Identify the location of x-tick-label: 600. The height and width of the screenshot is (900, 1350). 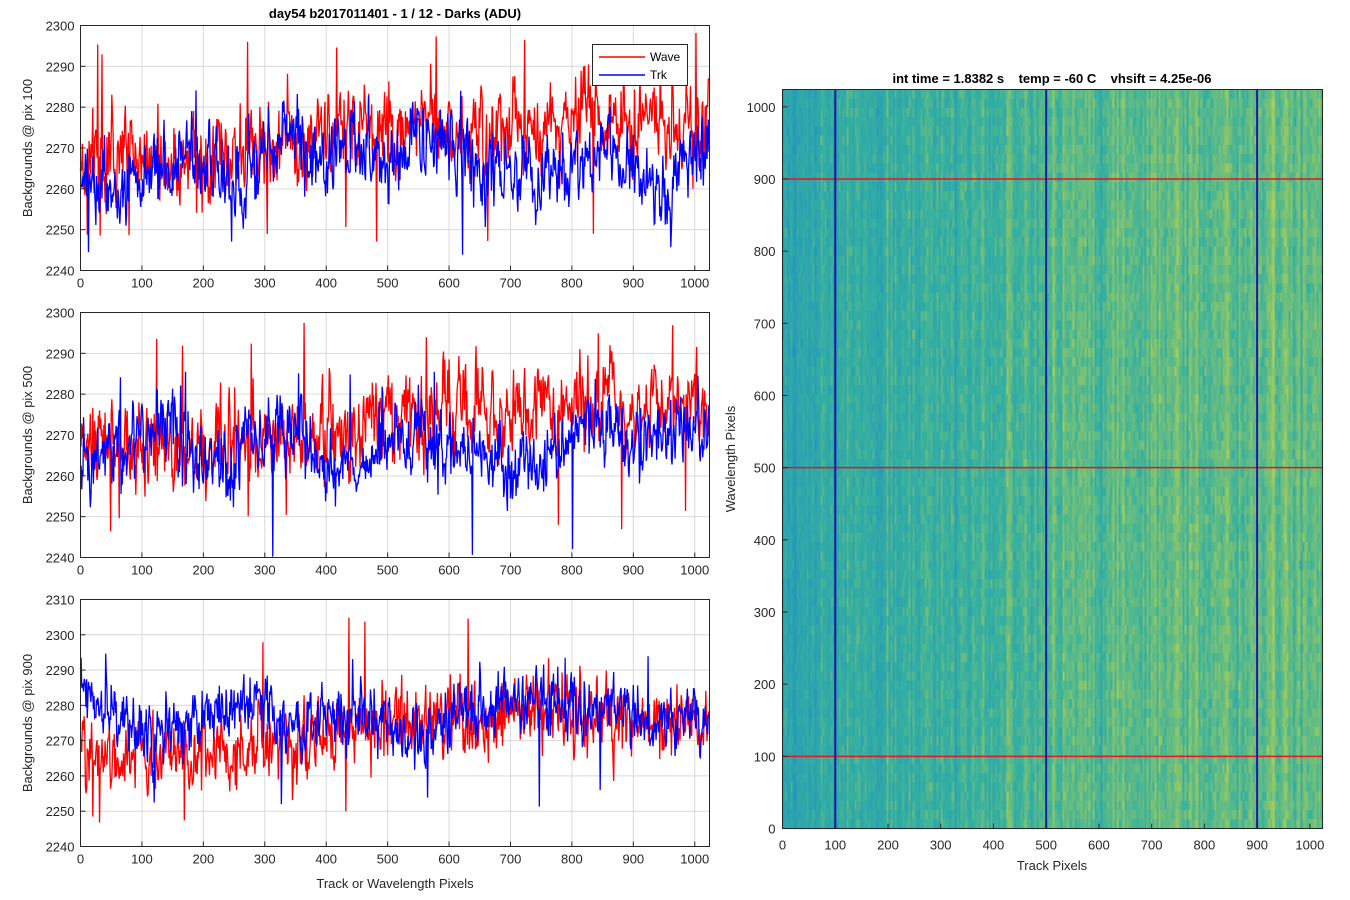
(449, 859).